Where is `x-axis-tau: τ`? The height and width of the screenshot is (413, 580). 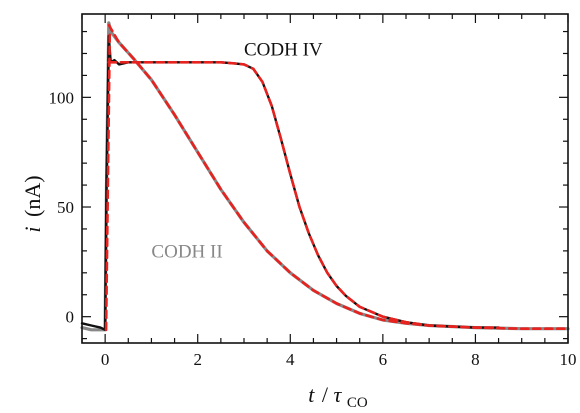 x-axis-tau: τ is located at coordinates (338, 394).